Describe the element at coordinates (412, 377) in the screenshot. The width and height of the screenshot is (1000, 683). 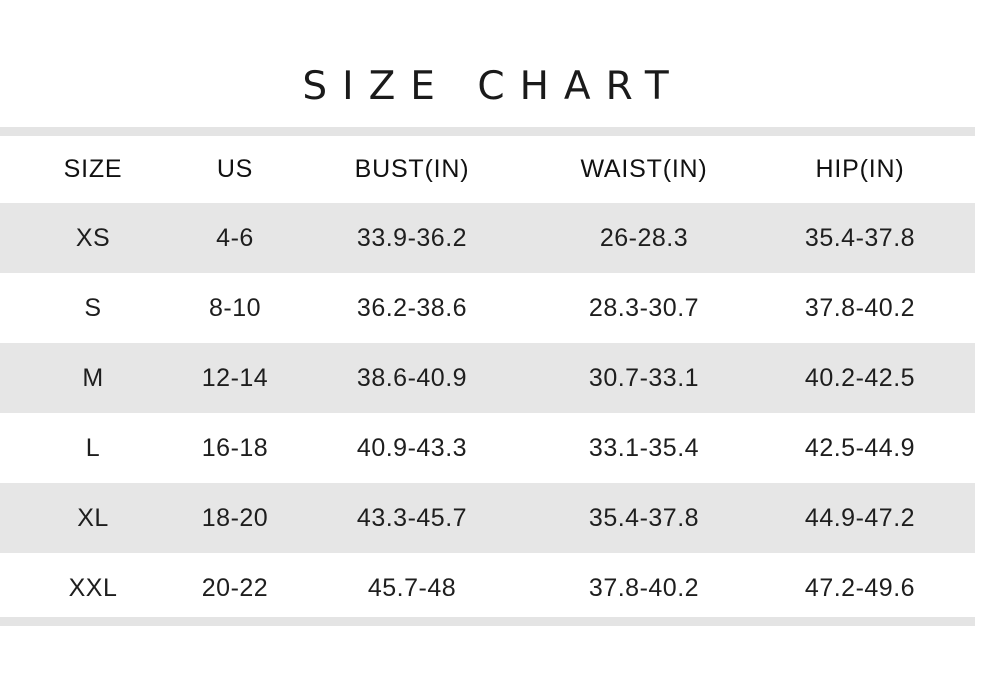
I see `cell-bust: 38.6-40.9` at that location.